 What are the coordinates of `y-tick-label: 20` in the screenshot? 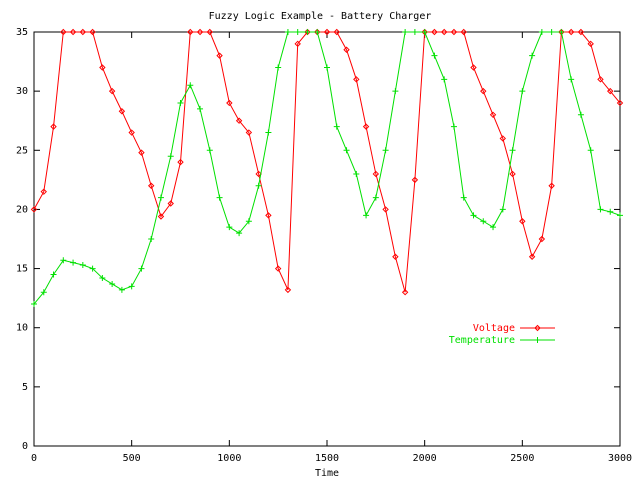 It's located at (22, 209).